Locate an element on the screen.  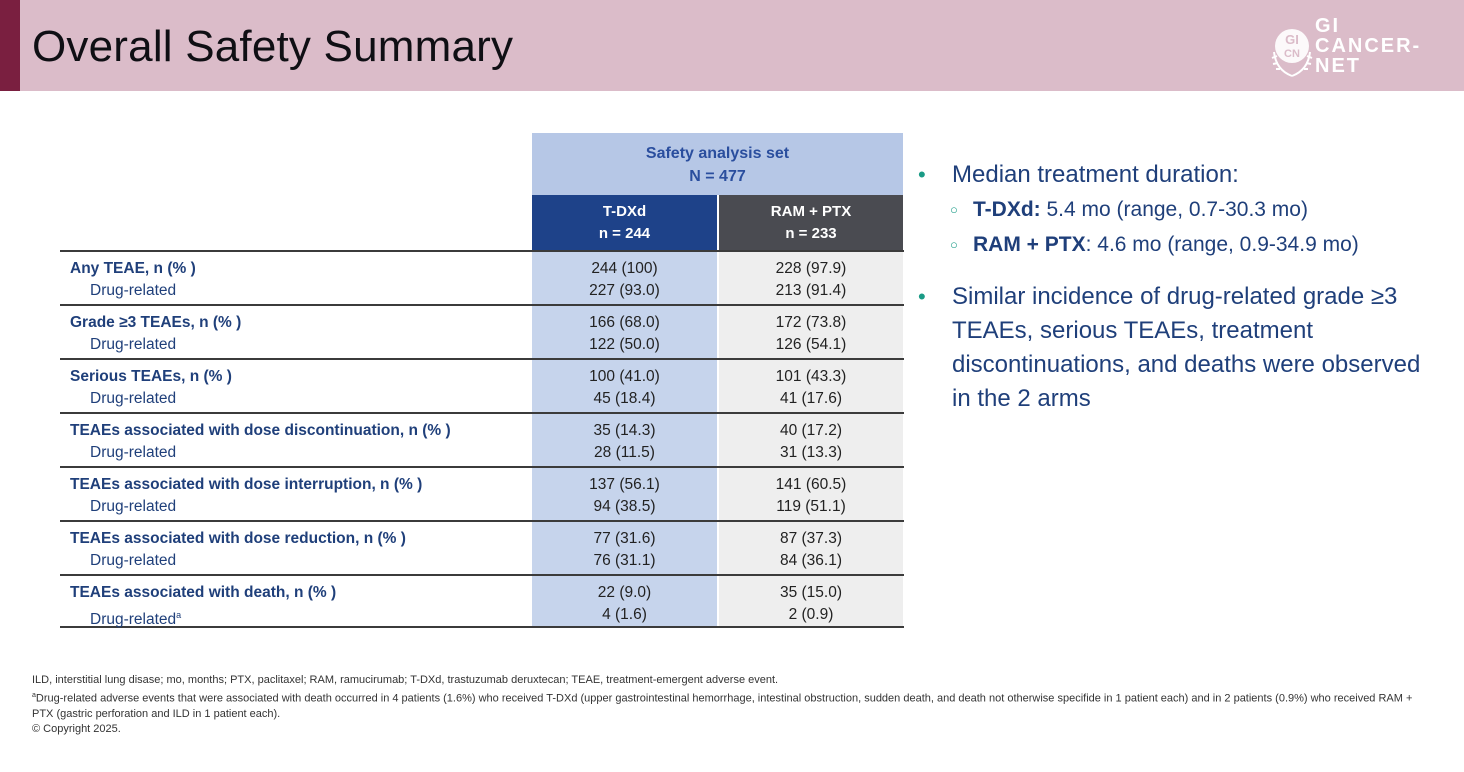
cell-tdxd-sub-value: 122 (50.0) is located at coordinates (624, 344).